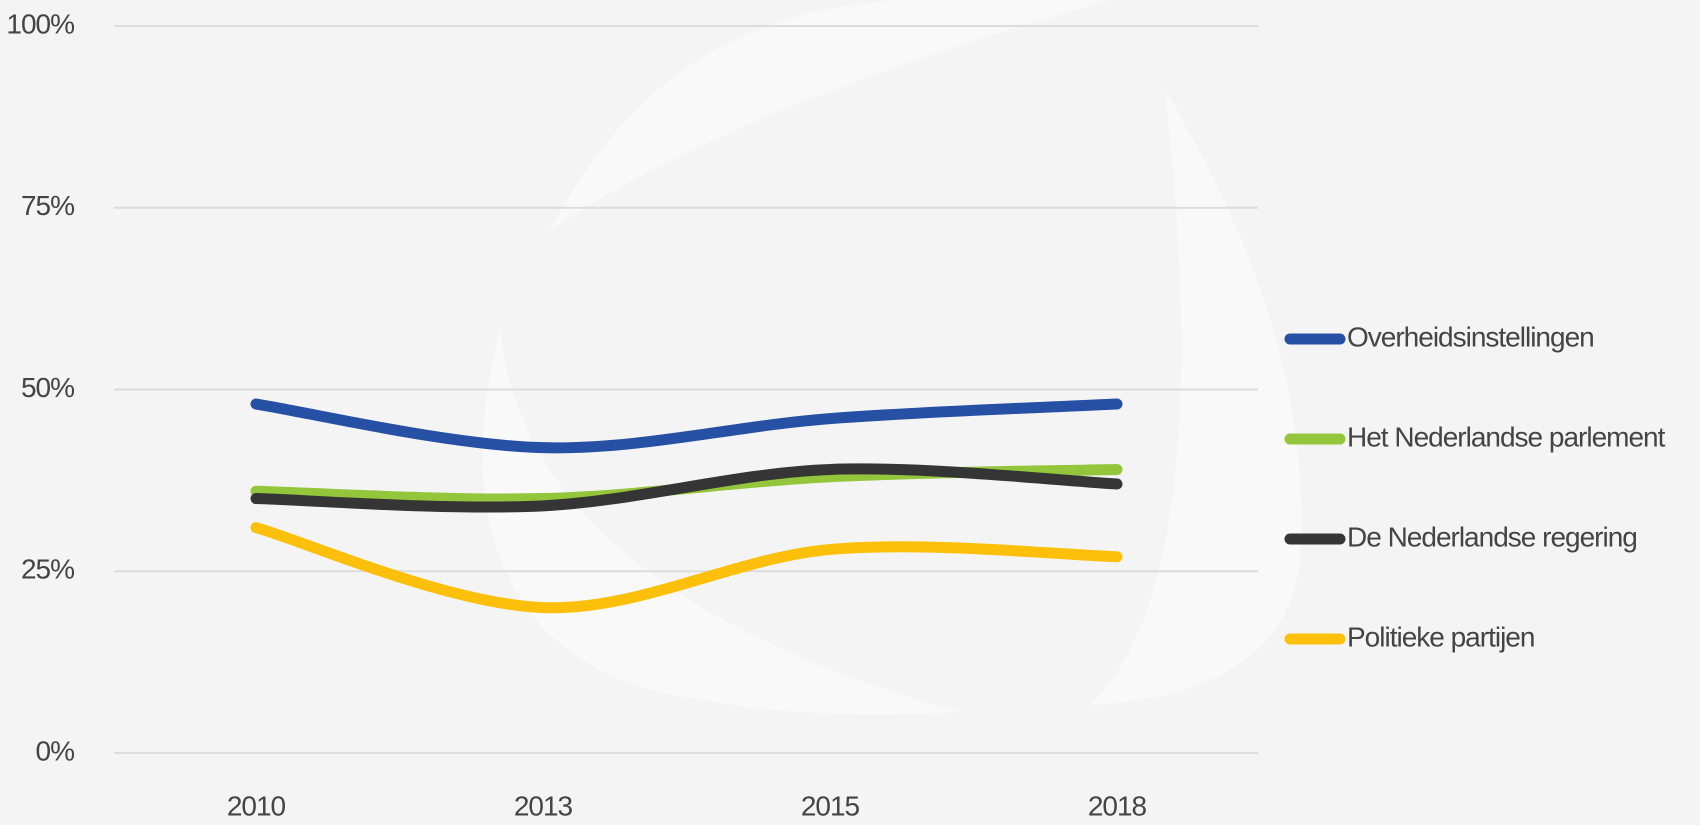 This screenshot has width=1700, height=825. I want to click on x-tick-label: 2010, so click(256, 805).